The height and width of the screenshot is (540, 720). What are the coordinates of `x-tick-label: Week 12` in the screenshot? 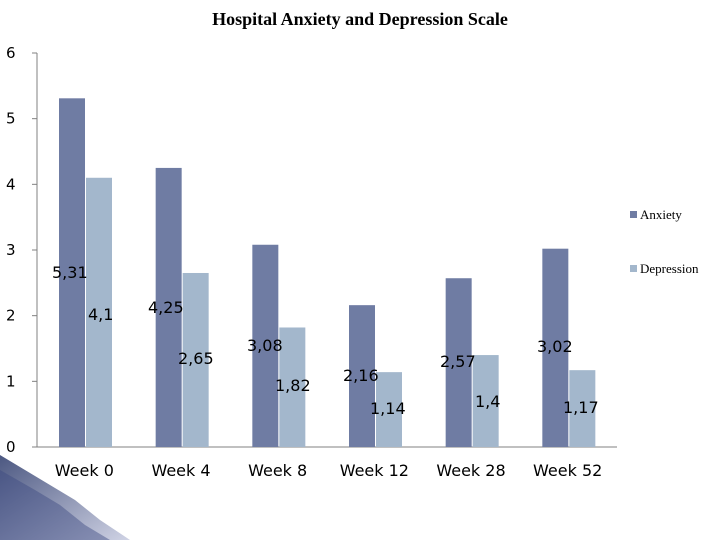 It's located at (374, 470).